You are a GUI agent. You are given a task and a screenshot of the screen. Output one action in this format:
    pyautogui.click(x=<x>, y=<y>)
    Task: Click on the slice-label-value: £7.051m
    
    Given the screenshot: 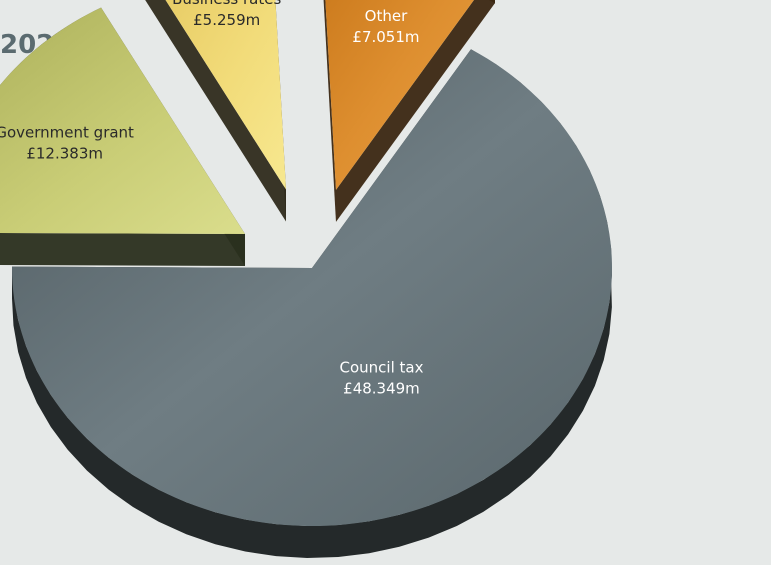 What is the action you would take?
    pyautogui.click(x=385, y=37)
    